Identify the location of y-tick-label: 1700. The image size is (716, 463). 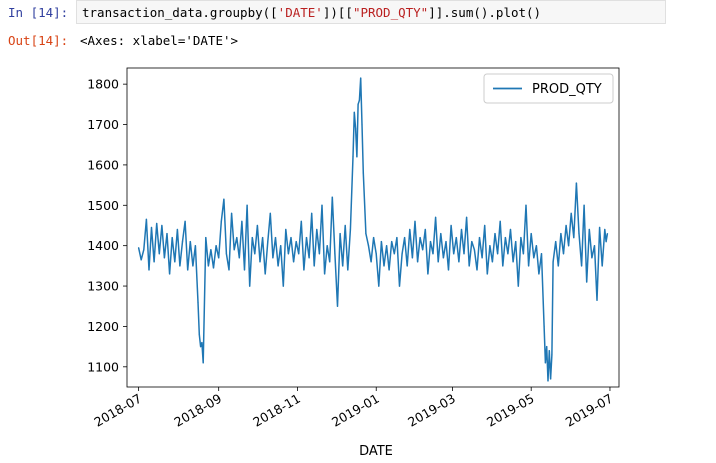
(103, 124).